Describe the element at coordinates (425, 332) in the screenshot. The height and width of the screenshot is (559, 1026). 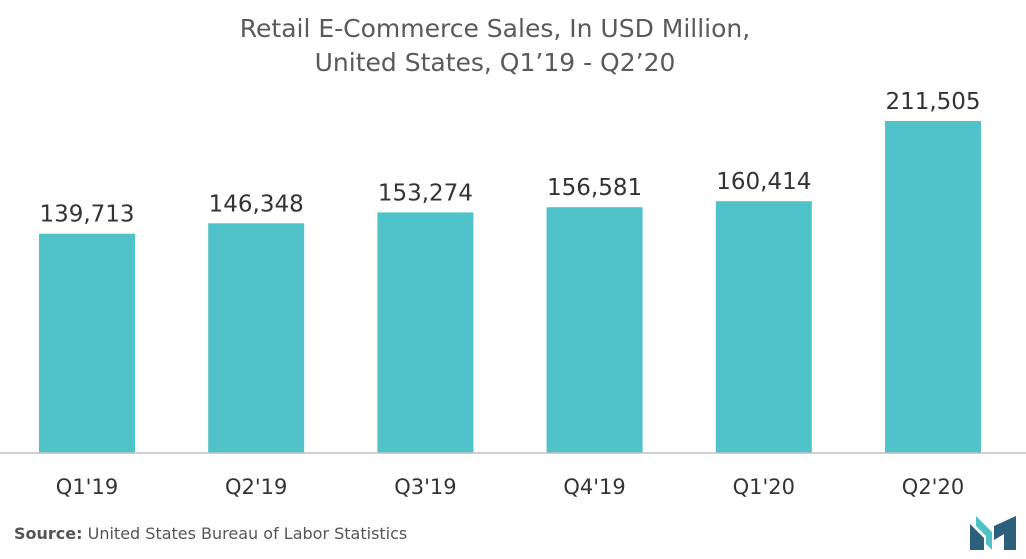
I see `bar-Q319` at that location.